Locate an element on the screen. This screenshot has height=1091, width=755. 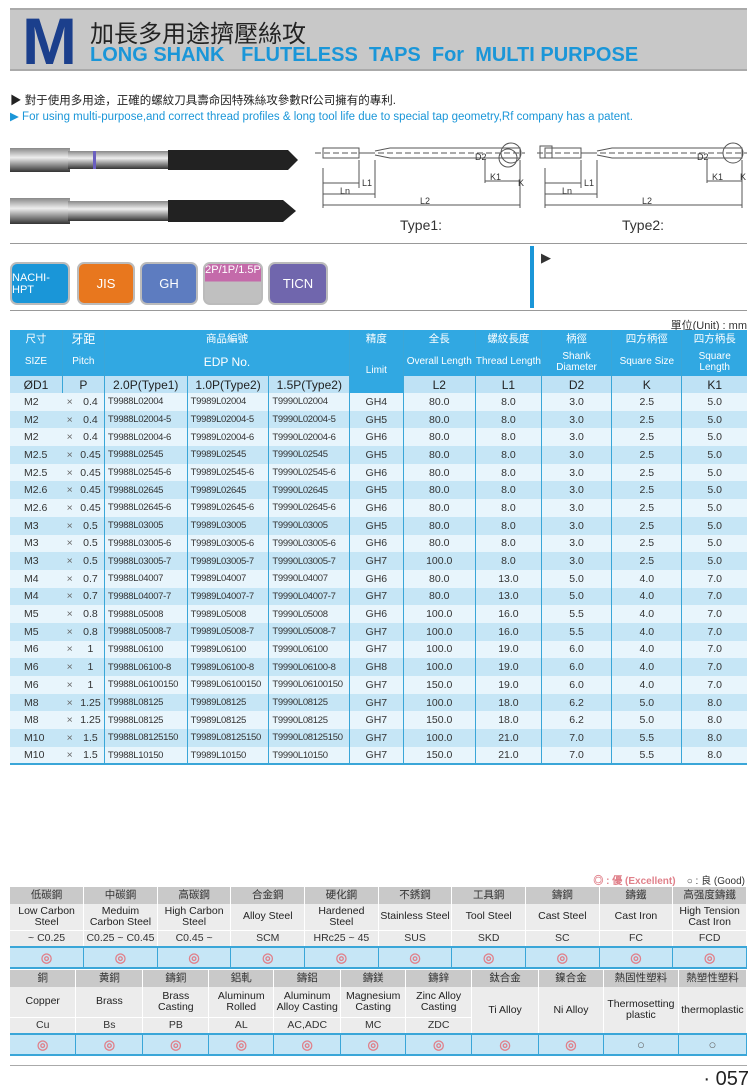
material-en: thermoplastic is located at coordinates (713, 1010).